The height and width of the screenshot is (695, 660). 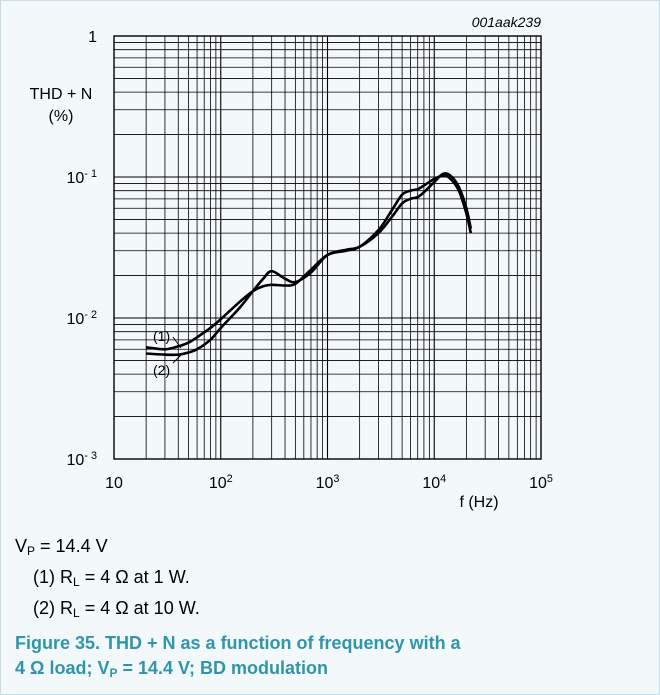 I want to click on y-axis-label: THD + N, so click(x=61, y=94).